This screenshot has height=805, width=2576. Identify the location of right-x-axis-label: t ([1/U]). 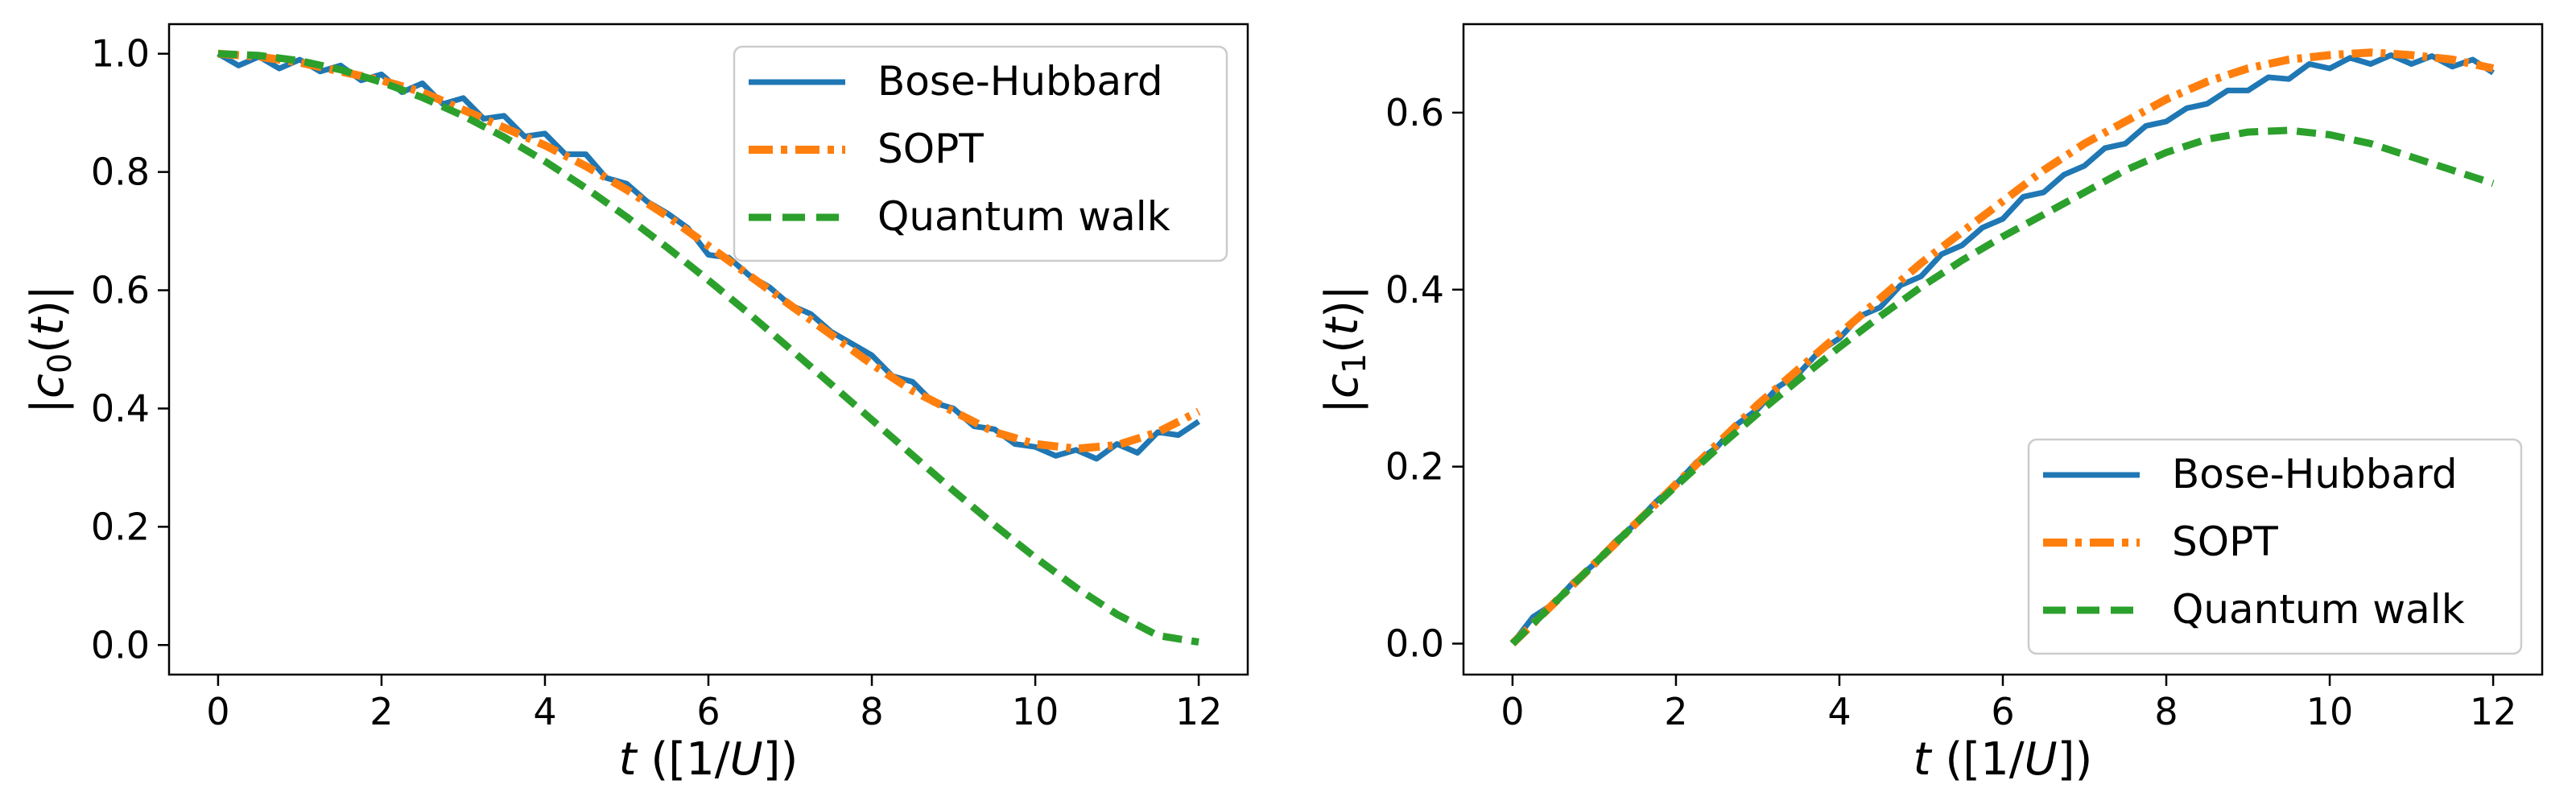
(2003, 759).